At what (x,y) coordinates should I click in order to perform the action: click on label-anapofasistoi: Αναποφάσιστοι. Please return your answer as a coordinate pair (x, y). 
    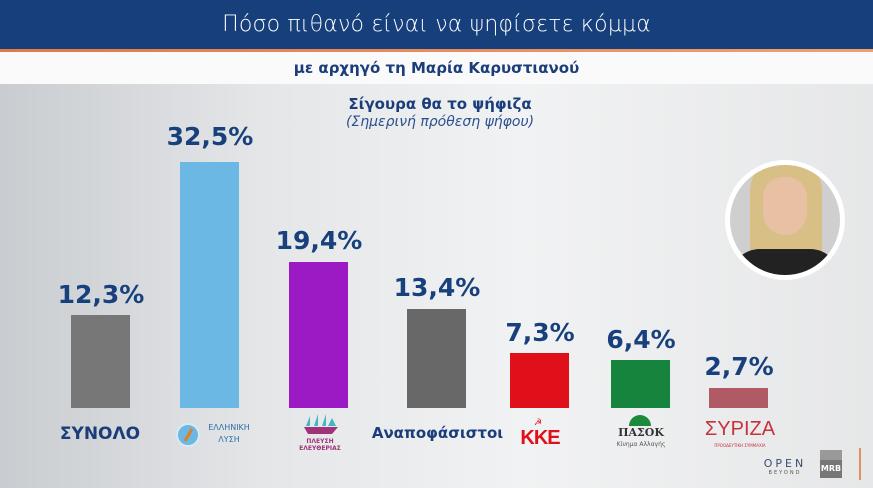
    Looking at the image, I should click on (437, 433).